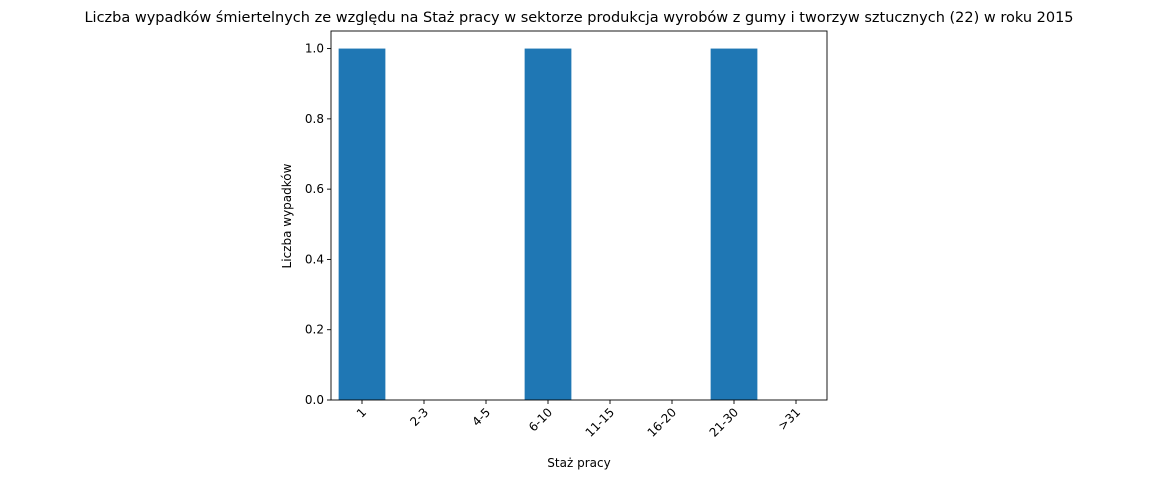  Describe the element at coordinates (361, 412) in the screenshot. I see `x-tick-label: 1` at that location.